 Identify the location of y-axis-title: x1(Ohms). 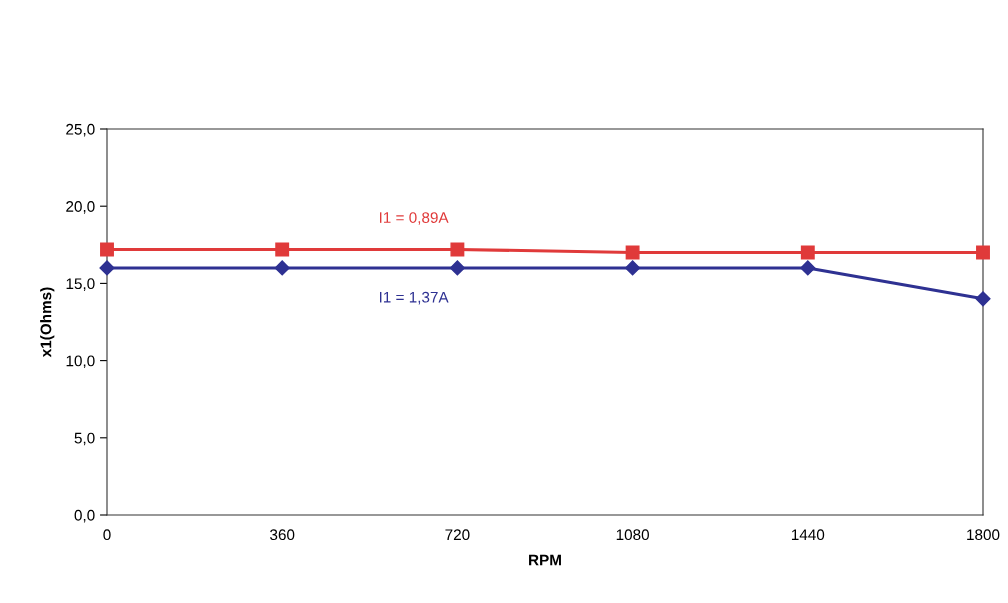
(47, 322).